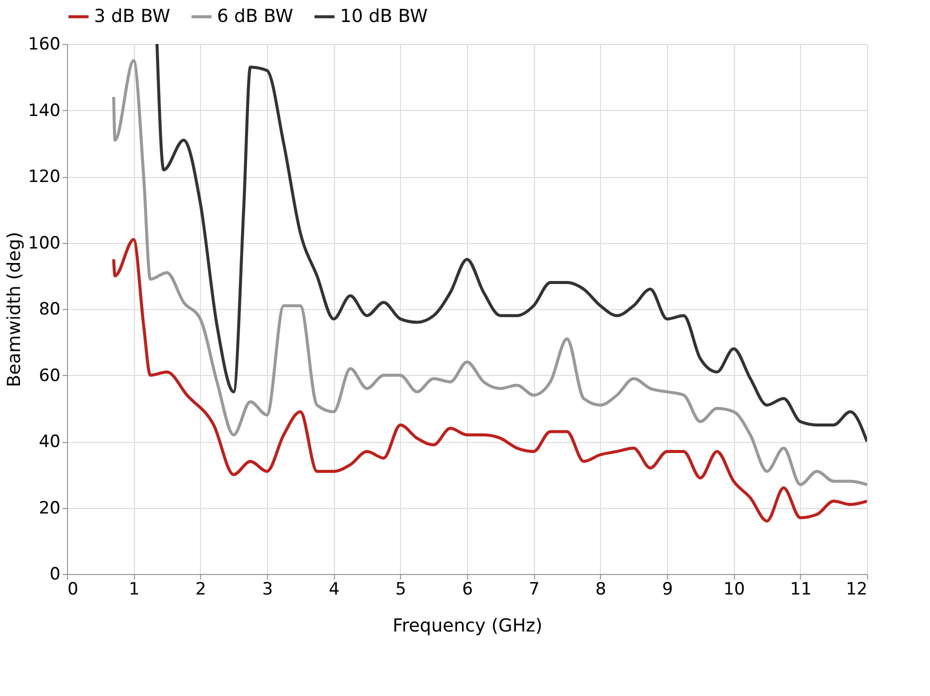 The image size is (930, 696). Describe the element at coordinates (132, 16) in the screenshot. I see `legend-label: 3 dB BW` at that location.